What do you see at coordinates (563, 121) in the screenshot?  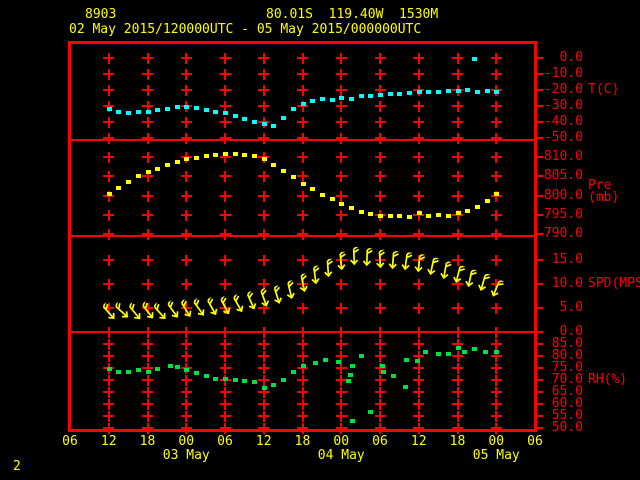 I see `y-axis-tick-label: -40.0` at bounding box center [563, 121].